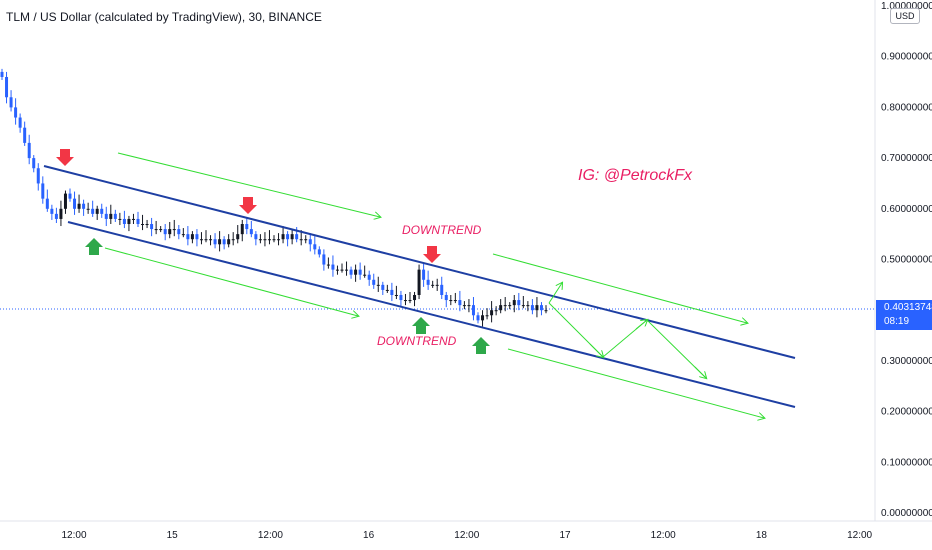 This screenshot has height=550, width=932. I want to click on downtrend-label-top: DOWNTREND, so click(442, 230).